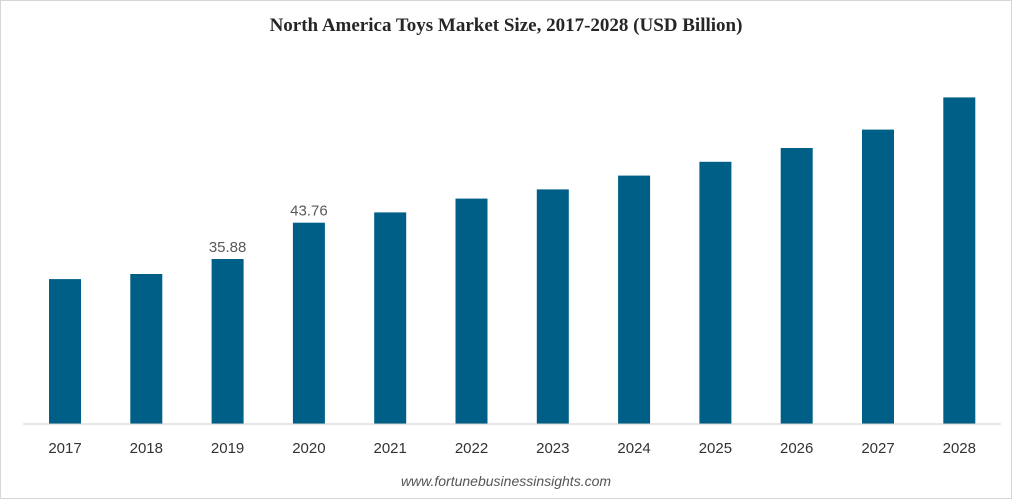 The width and height of the screenshot is (1012, 499). Describe the element at coordinates (878, 276) in the screenshot. I see `bar-2027` at that location.